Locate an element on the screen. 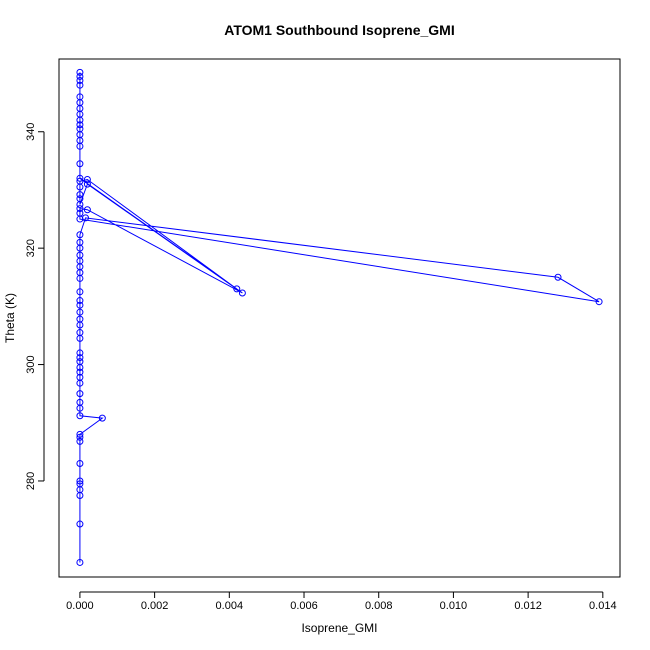 Image resolution: width=650 pixels, height=650 pixels. y-tick-label: 280 is located at coordinates (31, 481).